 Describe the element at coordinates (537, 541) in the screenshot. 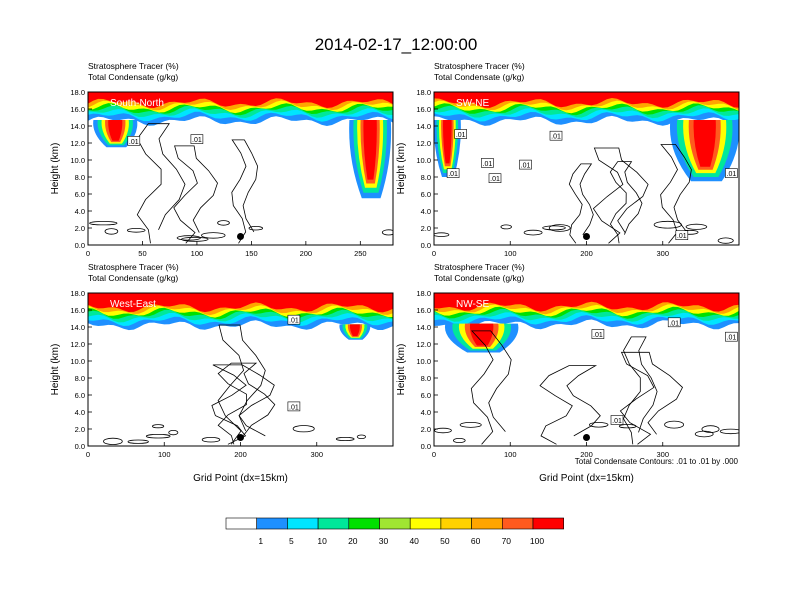

I see `colorbar-label: 100` at that location.